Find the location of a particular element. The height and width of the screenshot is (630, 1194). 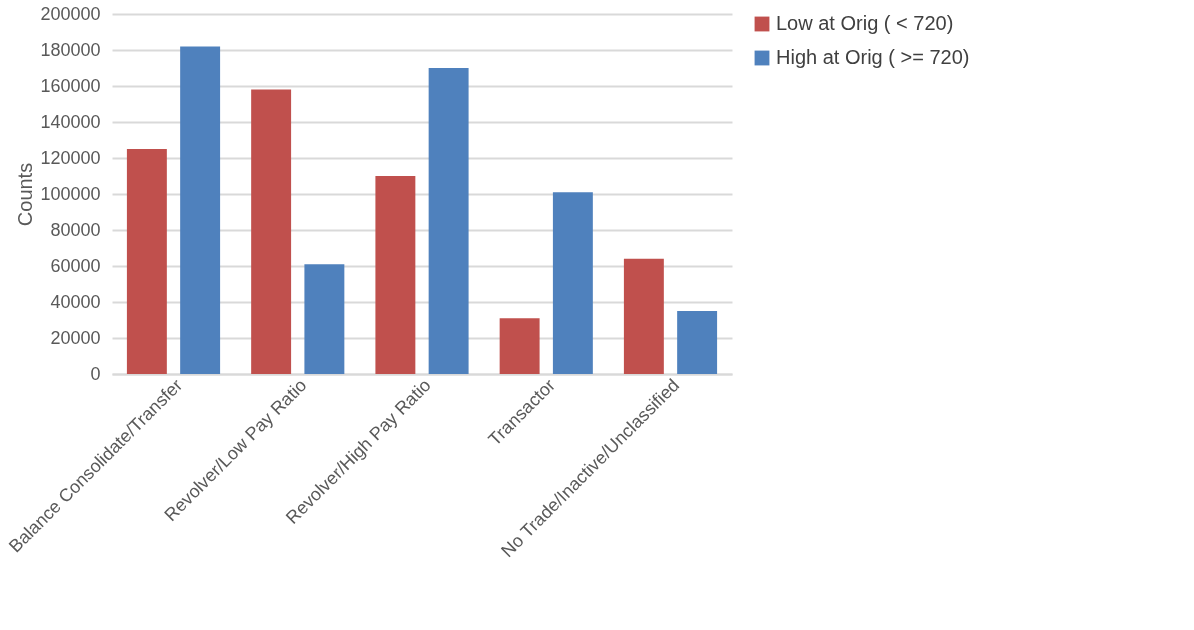

legend-label: High at Orig ( >= 720) is located at coordinates (873, 57).